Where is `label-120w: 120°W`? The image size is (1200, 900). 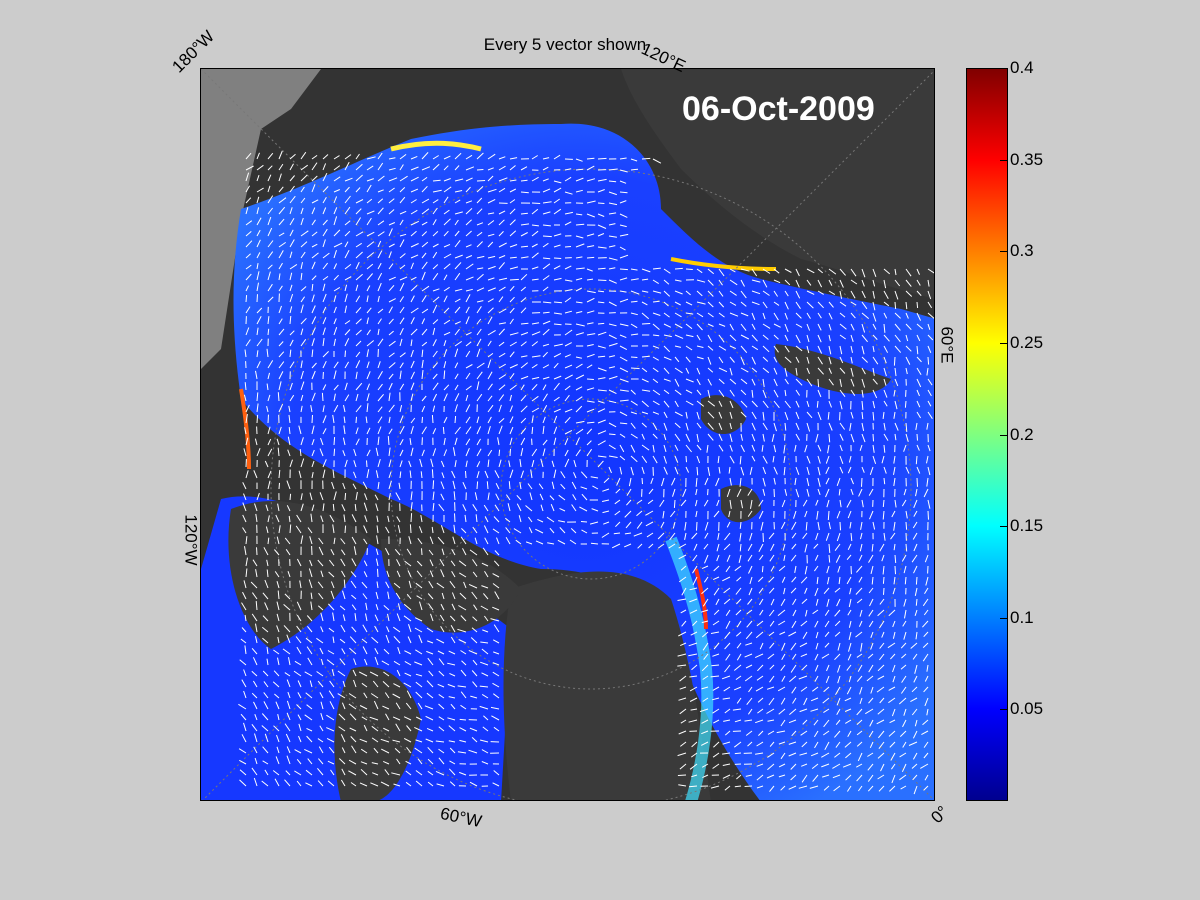 label-120w: 120°W is located at coordinates (191, 540).